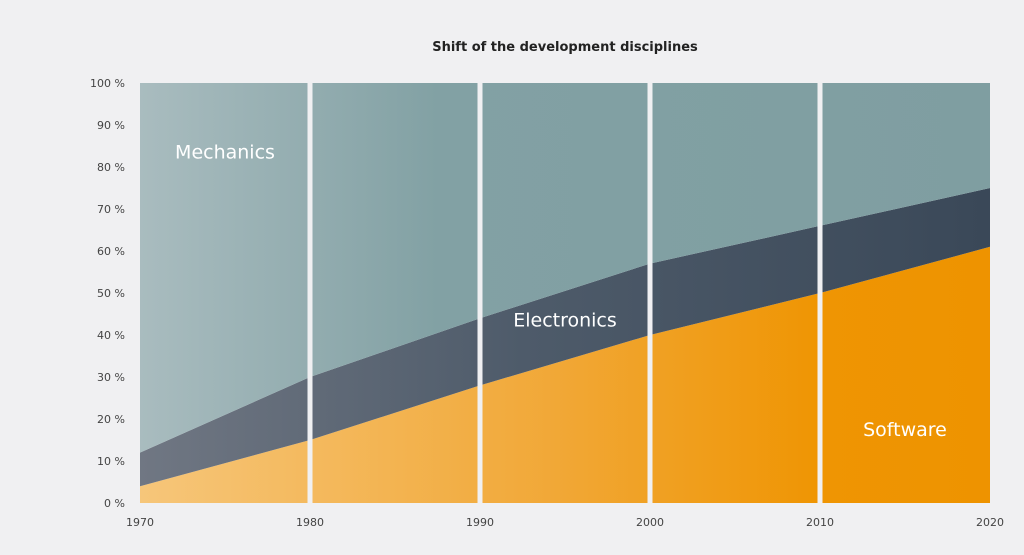 The image size is (1024, 555). Describe the element at coordinates (111, 377) in the screenshot. I see `y-tick-label: 30 %` at that location.